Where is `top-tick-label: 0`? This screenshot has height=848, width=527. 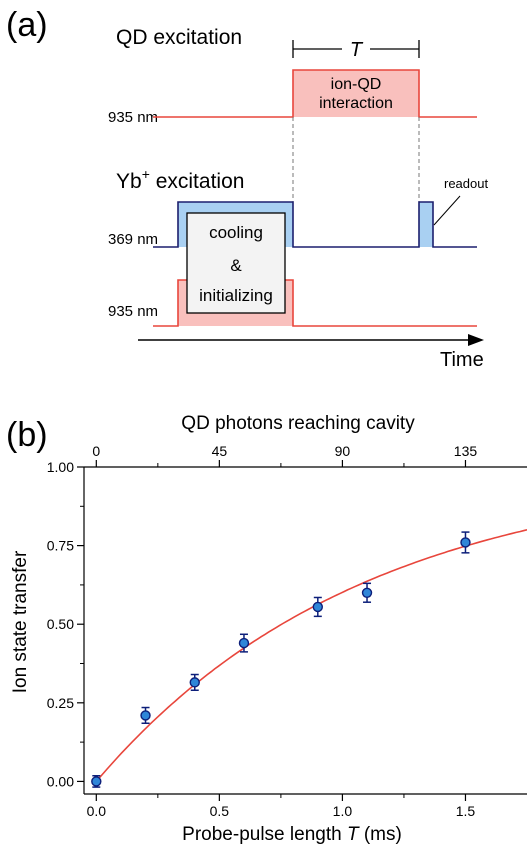 top-tick-label: 0 is located at coordinates (96, 451).